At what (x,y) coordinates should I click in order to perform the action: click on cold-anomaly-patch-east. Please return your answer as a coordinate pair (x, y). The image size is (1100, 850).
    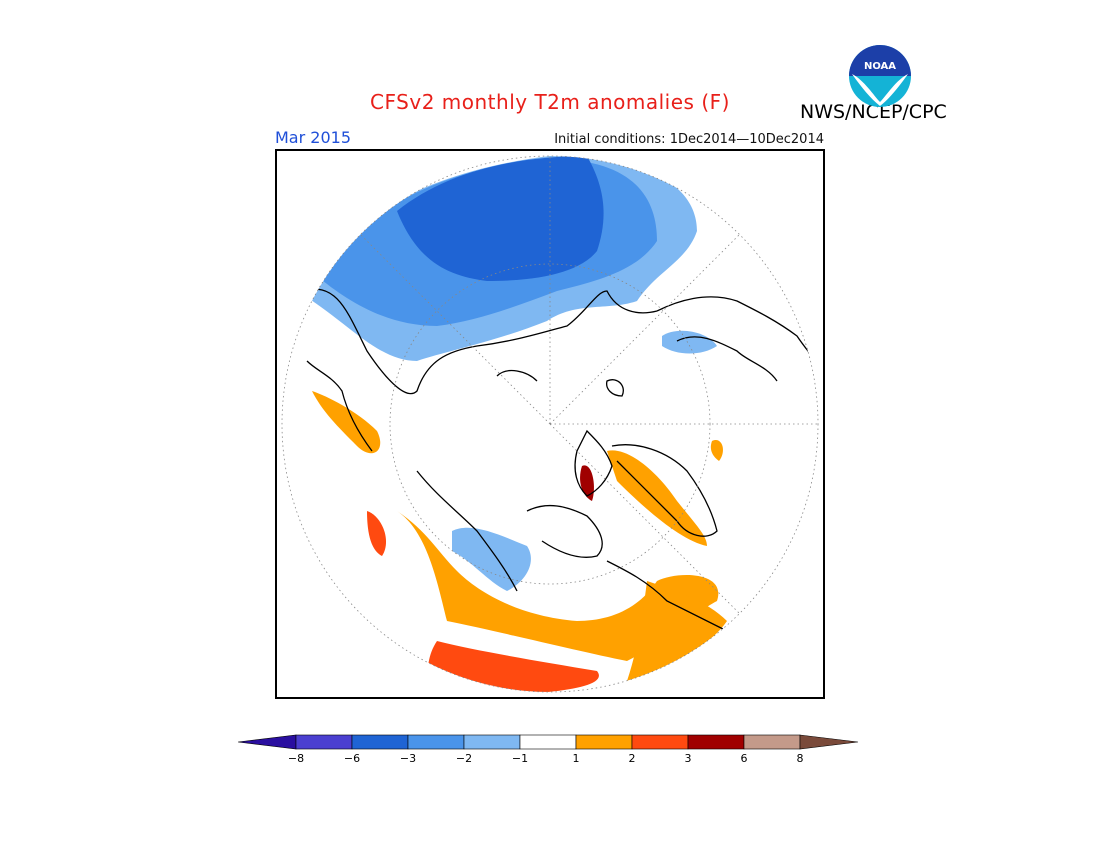
    Looking at the image, I should click on (689, 342).